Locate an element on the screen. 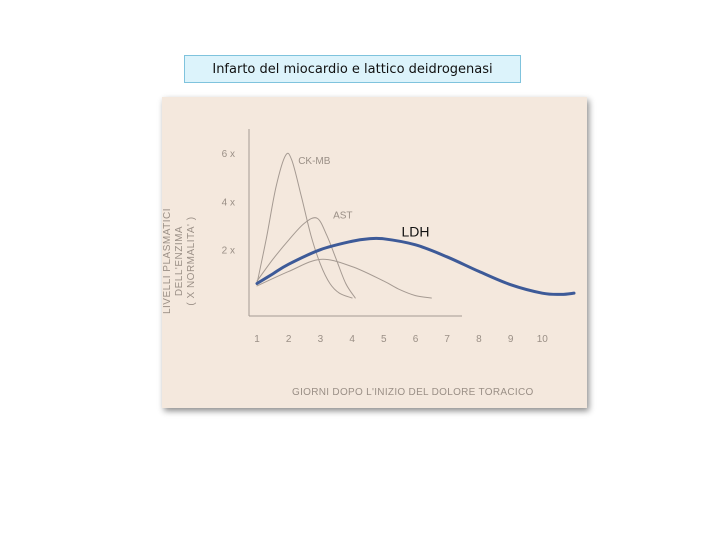  x-tick-label-3: 4 is located at coordinates (352, 339).